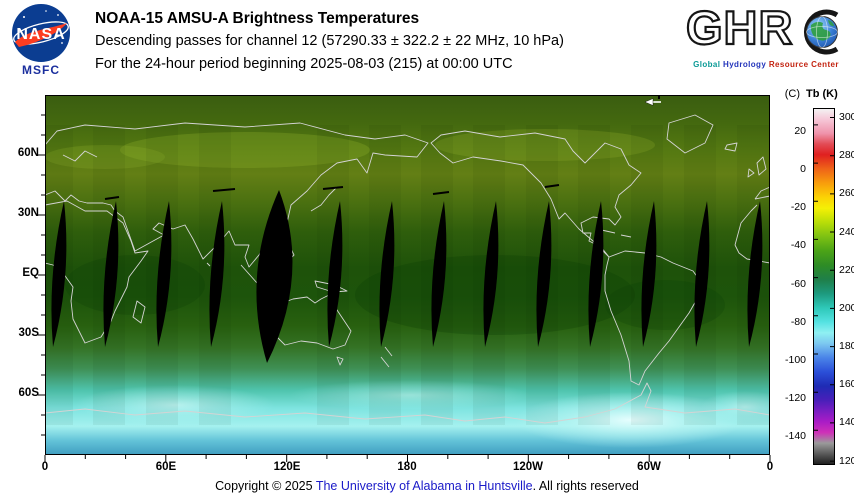  I want to click on ghrc-tagline-hydrology: Hydrology, so click(745, 64).